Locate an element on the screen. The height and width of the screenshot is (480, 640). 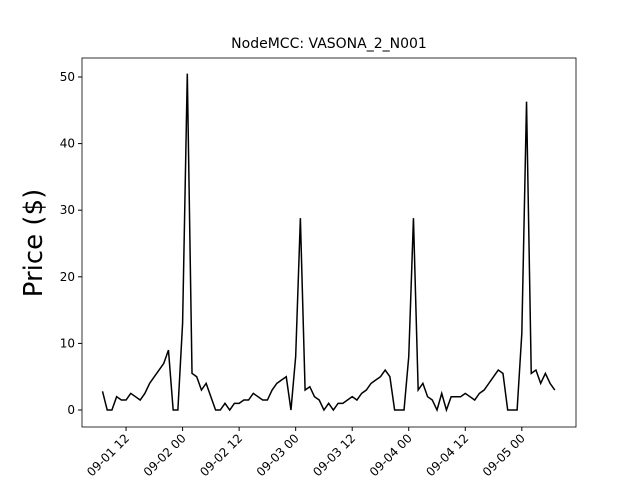
chart-title: NodeMCC: VASONA_2_N001 is located at coordinates (329, 44).